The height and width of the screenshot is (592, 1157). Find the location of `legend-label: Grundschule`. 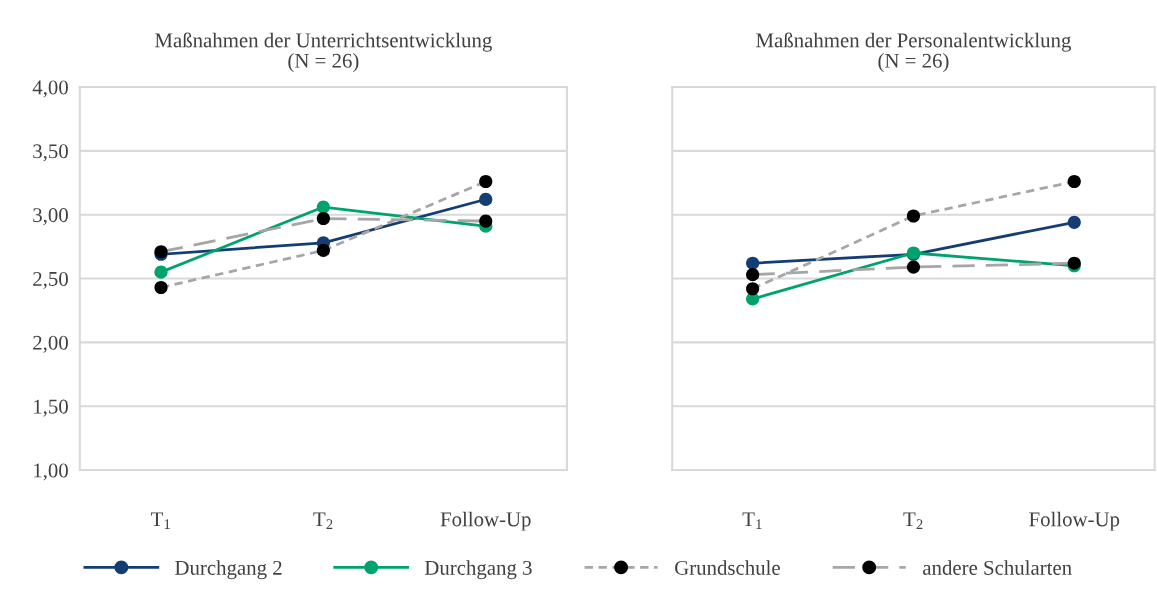

legend-label: Grundschule is located at coordinates (727, 567).